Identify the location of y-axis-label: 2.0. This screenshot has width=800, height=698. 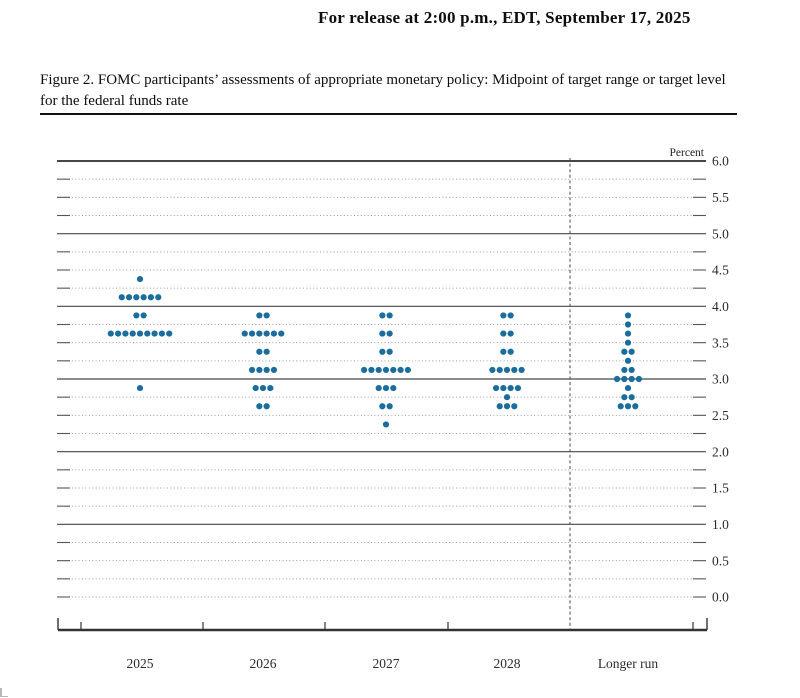
(720, 451).